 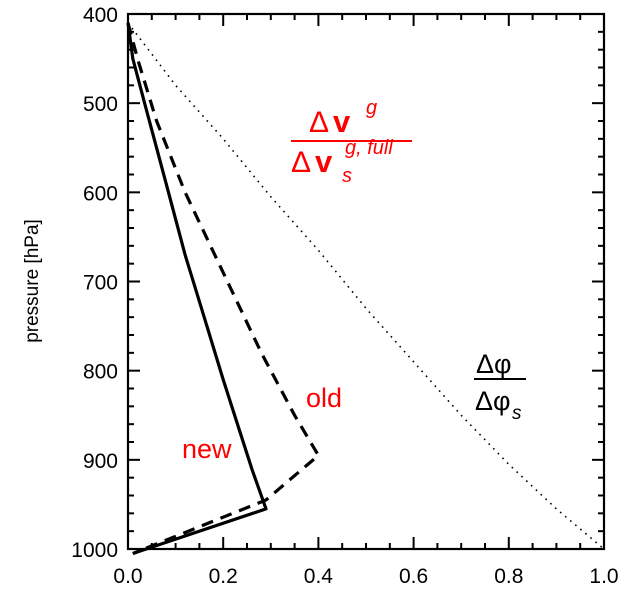 I want to click on vg-denominator-sup: g, full, so click(x=369, y=148).